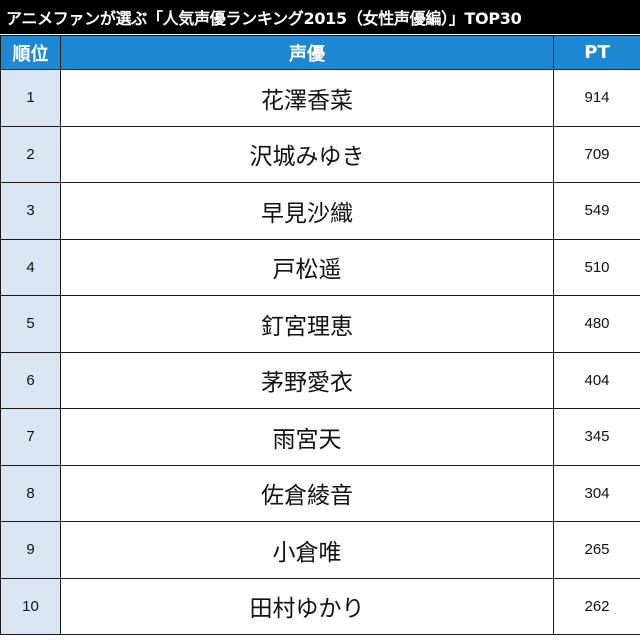 The height and width of the screenshot is (640, 640). What do you see at coordinates (320, 17) in the screenshot?
I see `page-title: アニメファンが選ぶ「人気声優ランキング2015（女性声優編）」TOP30` at bounding box center [320, 17].